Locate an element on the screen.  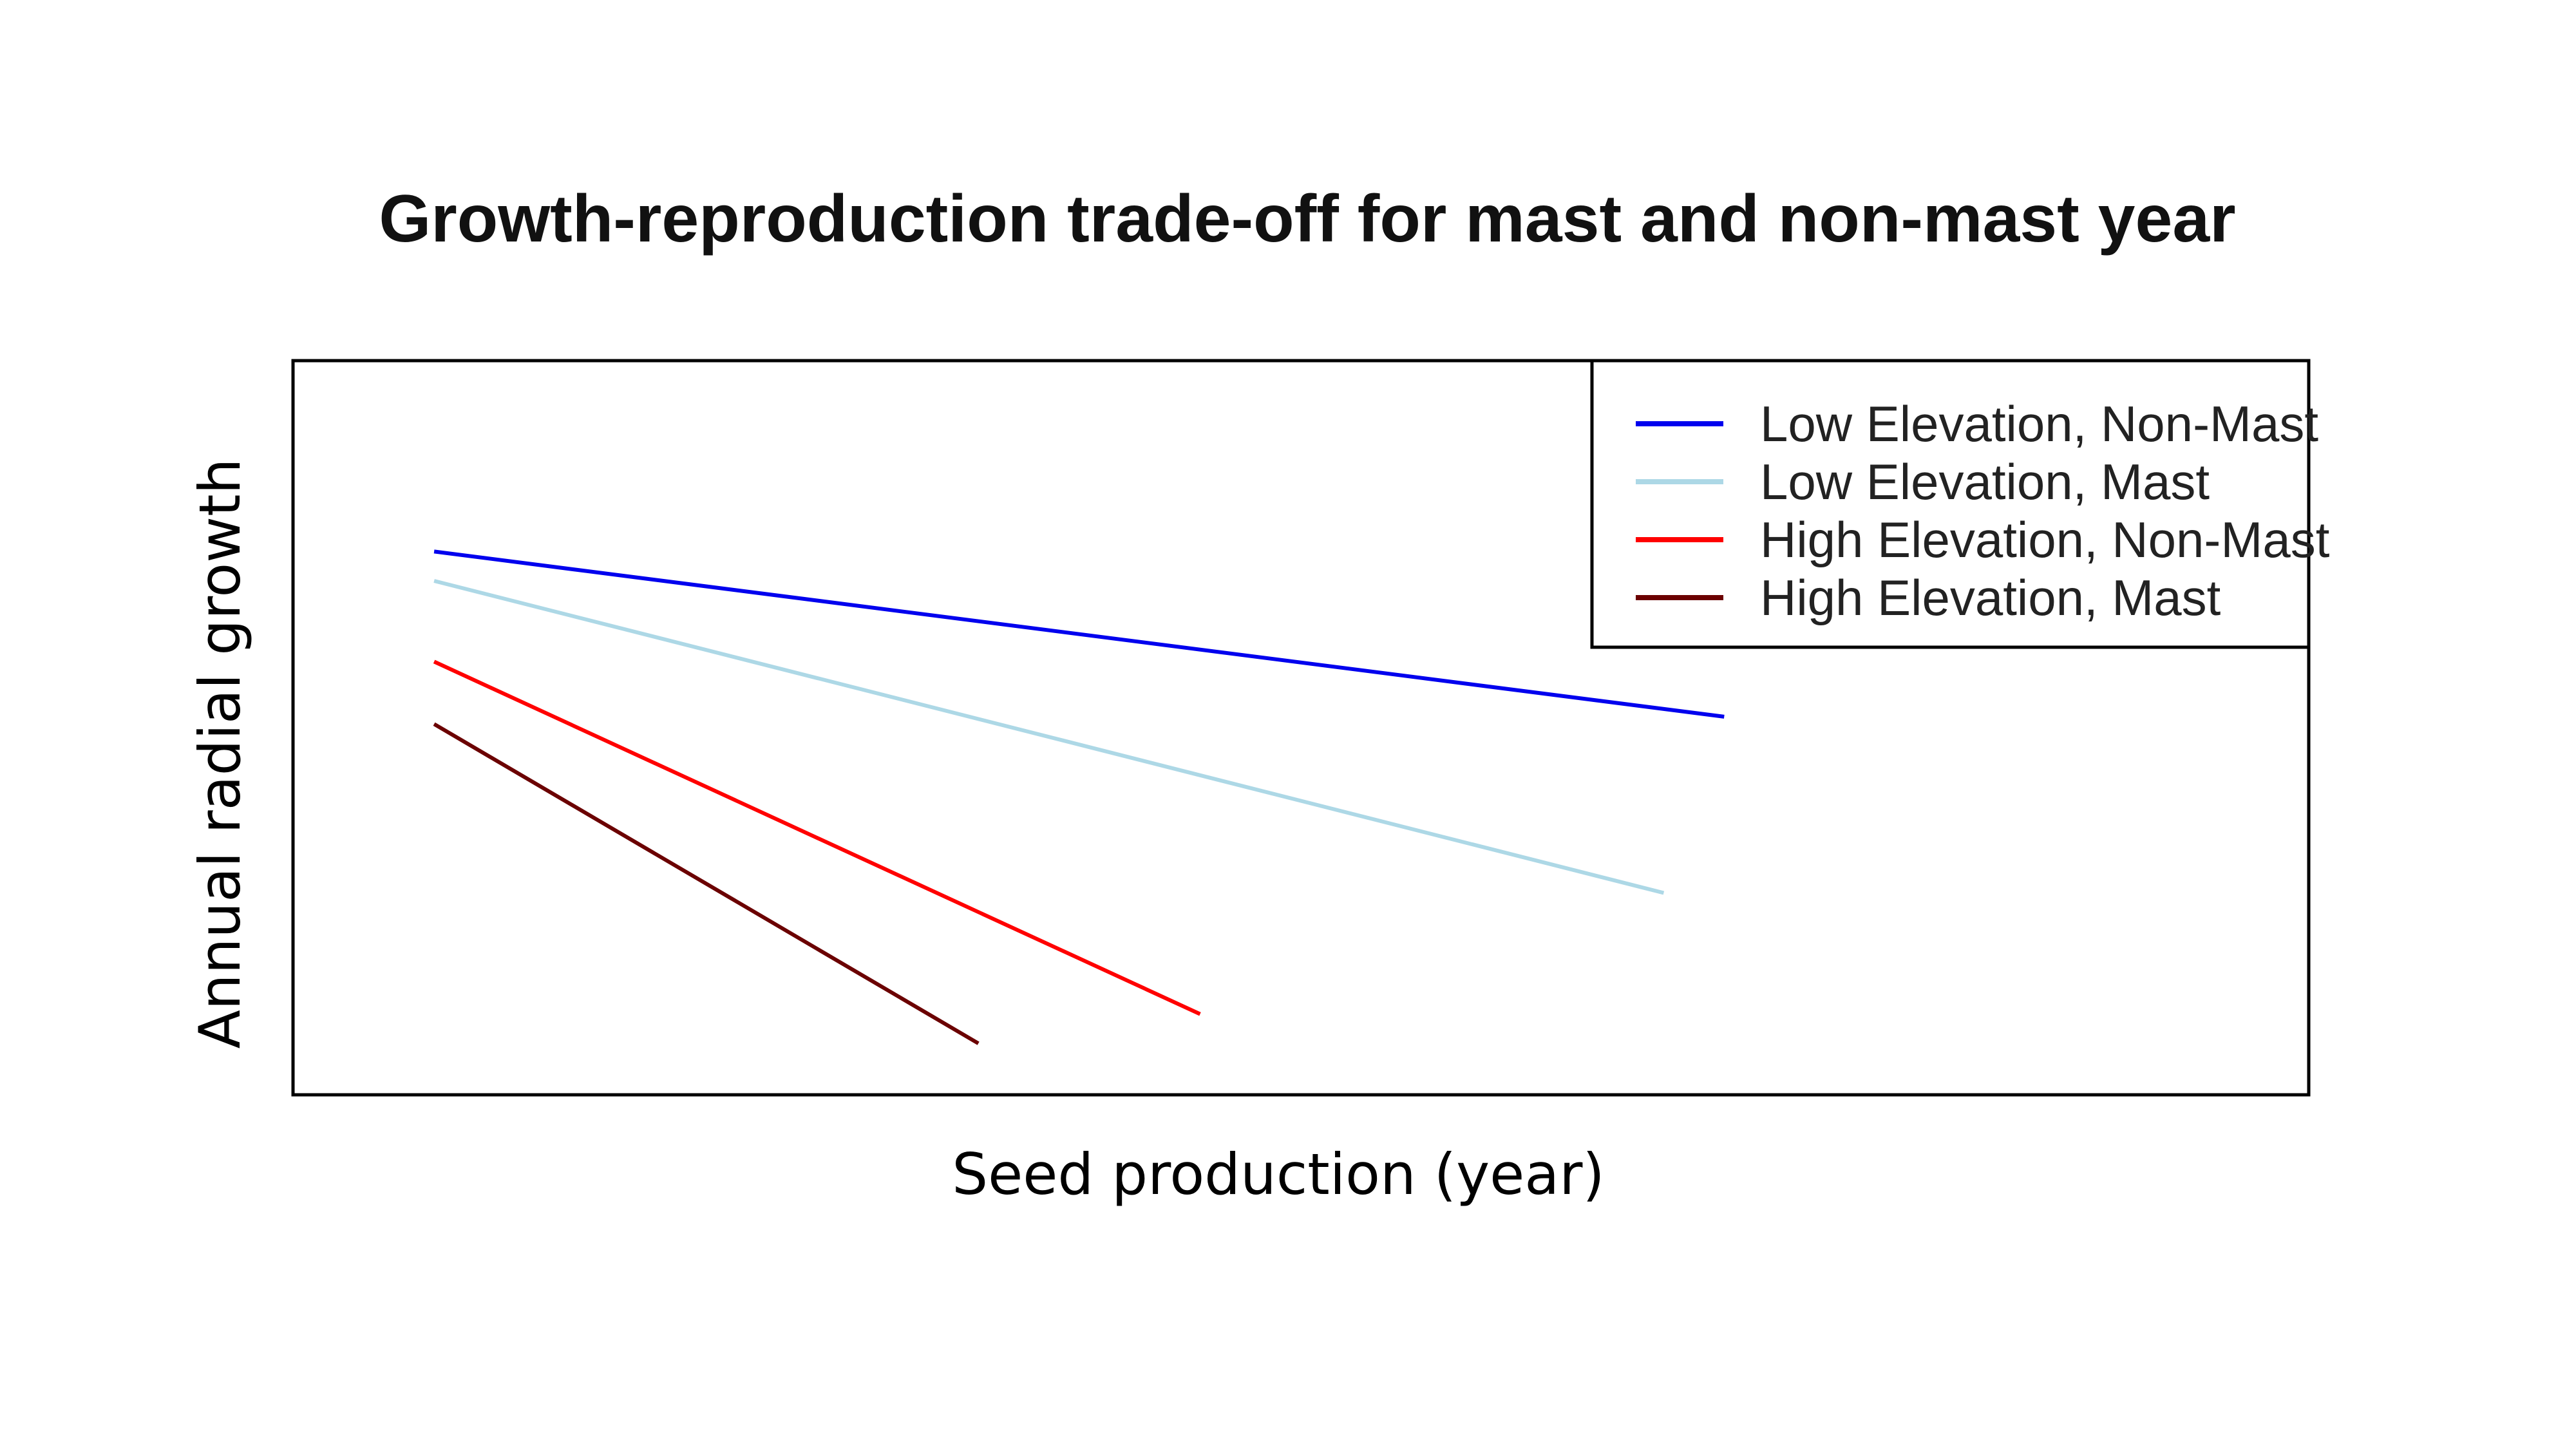
legend-label: High Elevation, Mast is located at coordinates (1991, 597).